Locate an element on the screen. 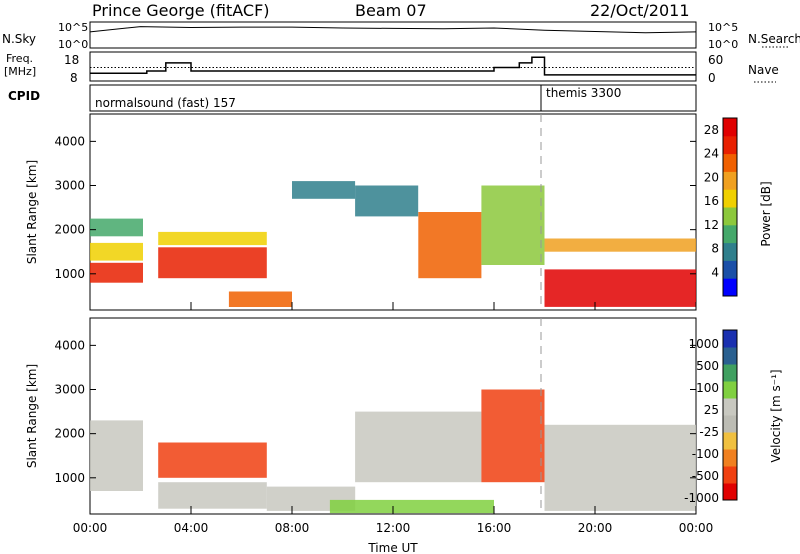  power-ylabel: Slant Range [km] is located at coordinates (32, 212).